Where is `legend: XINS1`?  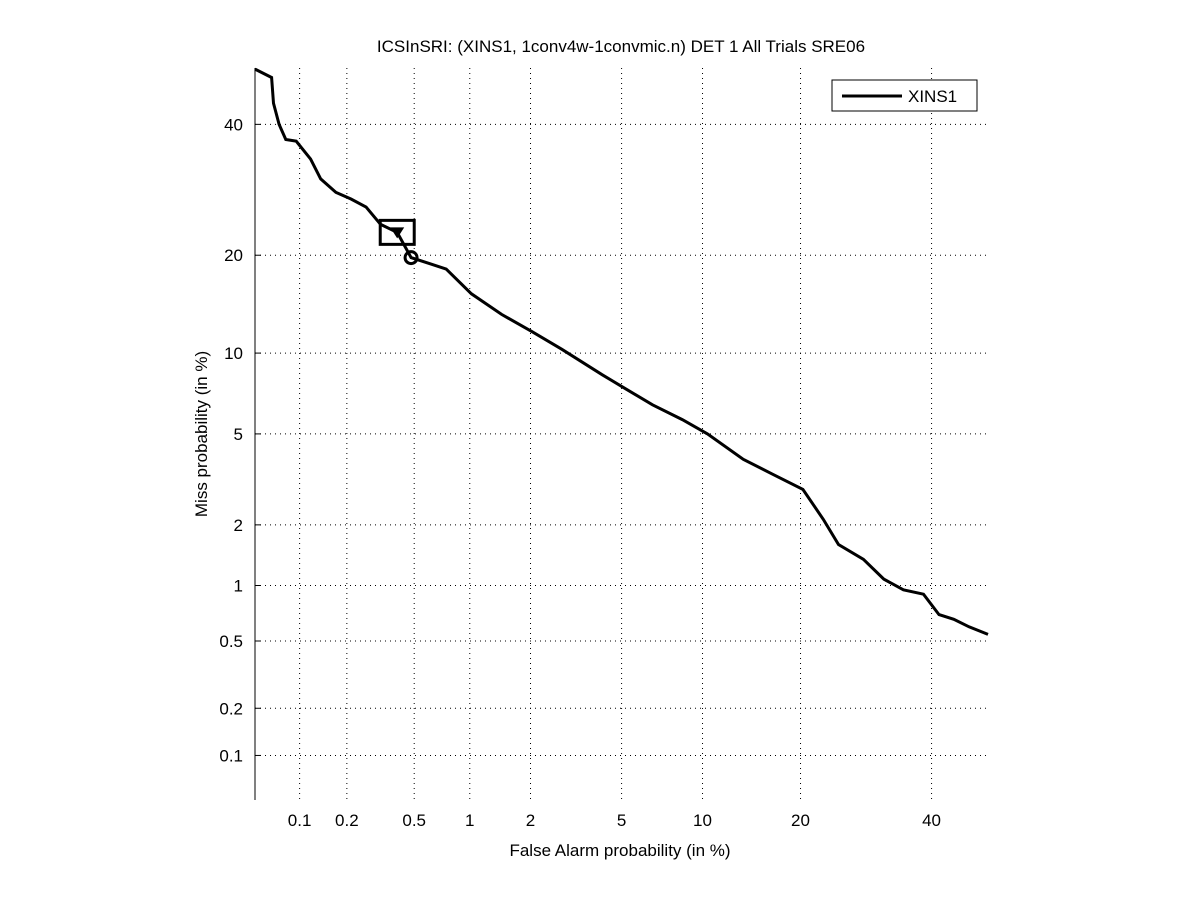 legend: XINS1 is located at coordinates (904, 95).